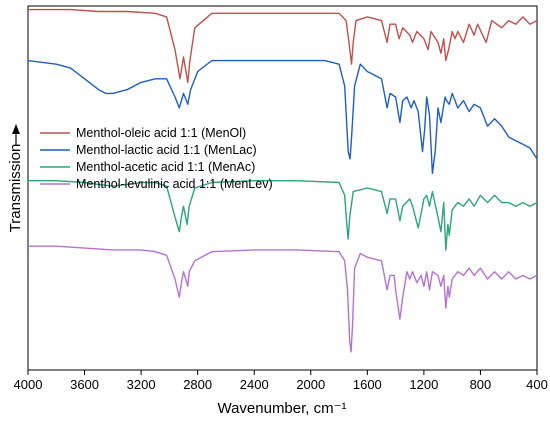 The image size is (550, 421). I want to click on x-tick-label: 2000, so click(310, 384).